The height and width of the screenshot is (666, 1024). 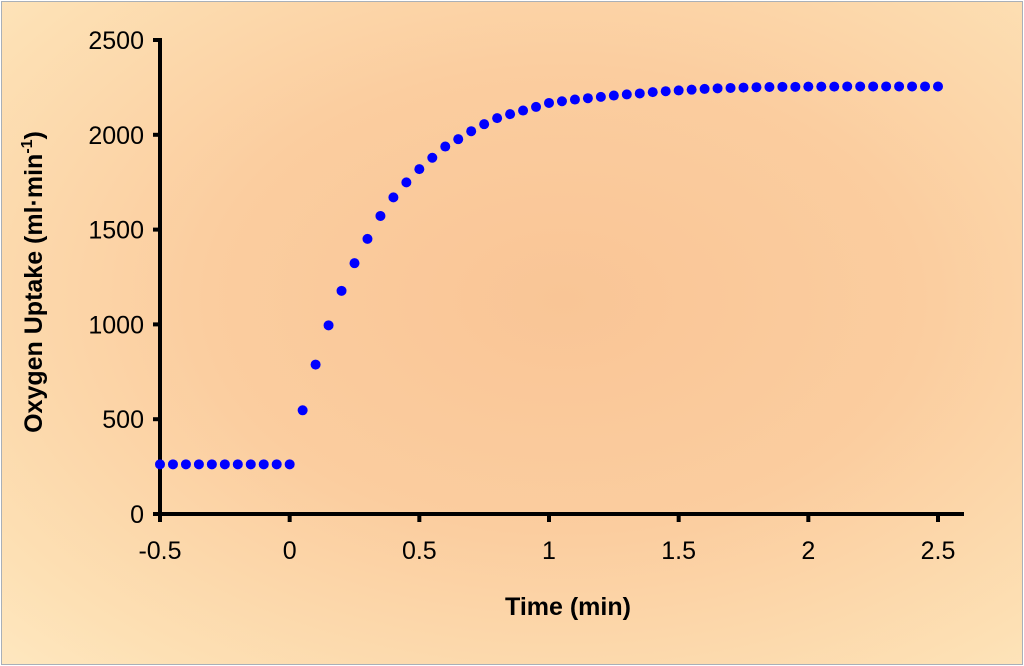 I want to click on y-axis-label-main: Oxygen Uptake (ml·min, so click(x=34, y=293).